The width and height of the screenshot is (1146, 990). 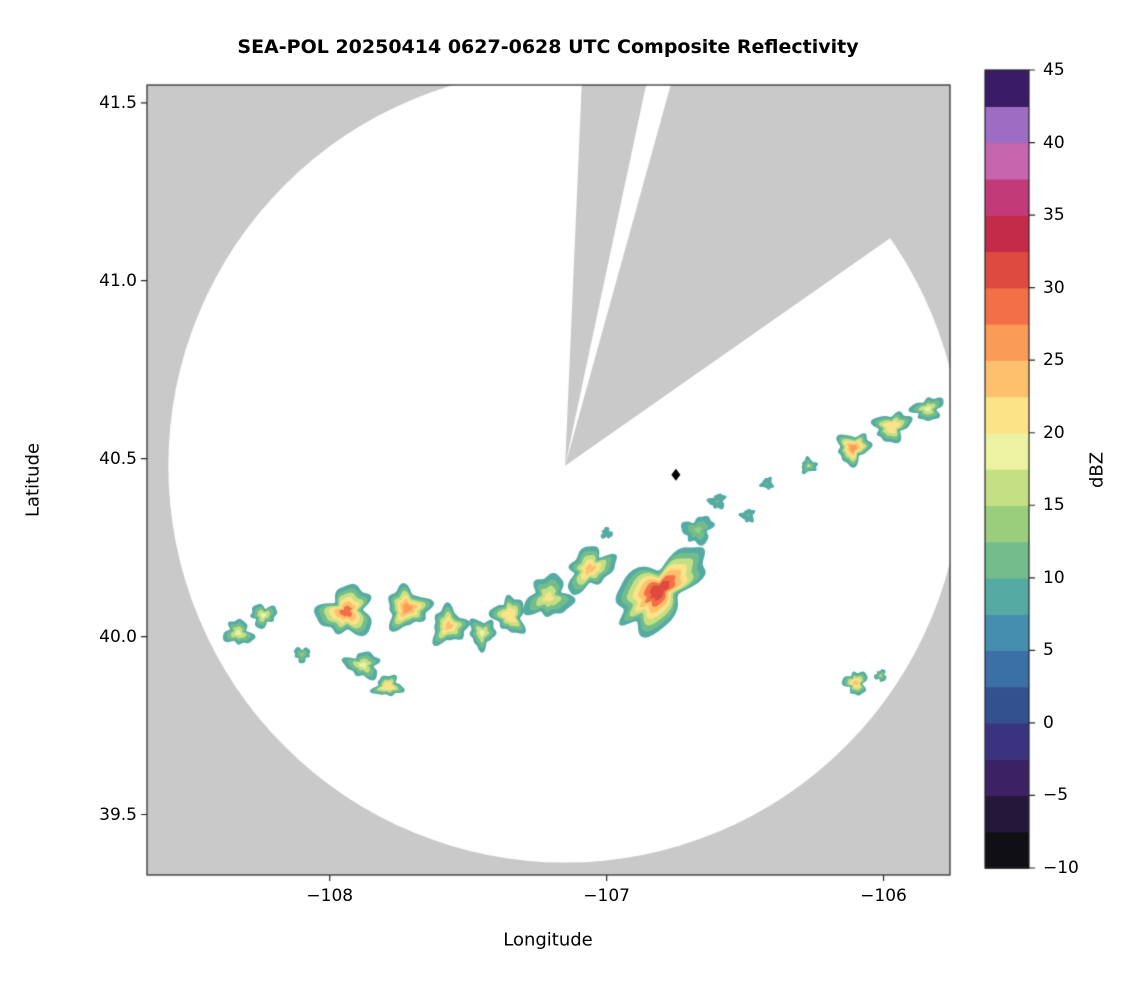 I want to click on x-tick-label: −106, so click(x=883, y=896).